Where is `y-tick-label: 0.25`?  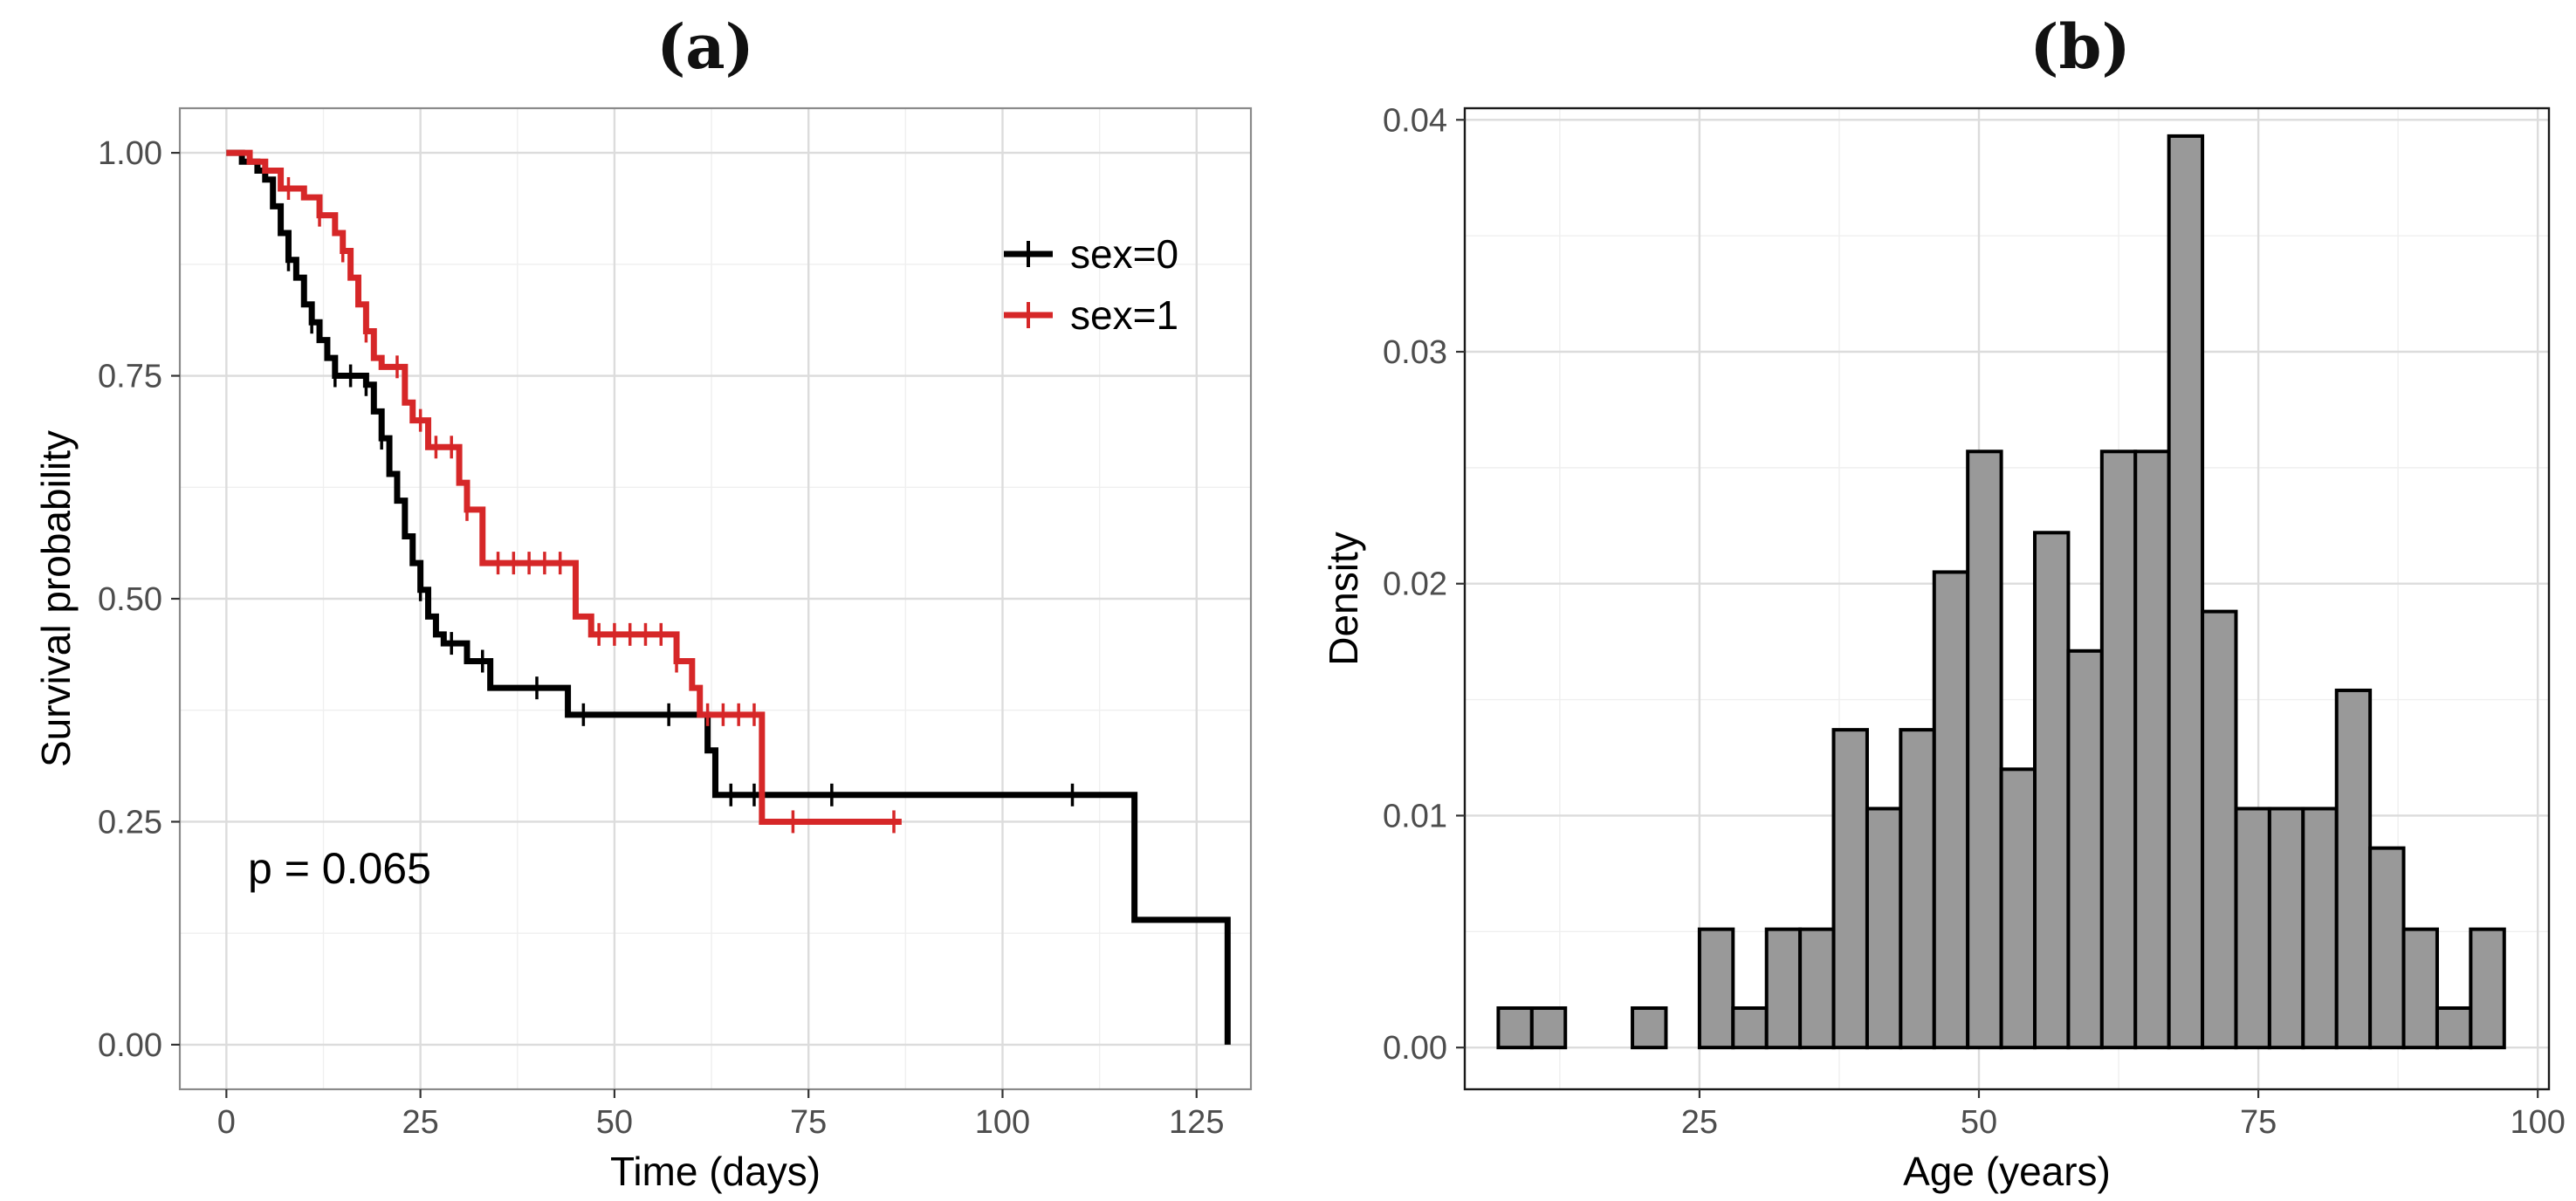 y-tick-label: 0.25 is located at coordinates (130, 822).